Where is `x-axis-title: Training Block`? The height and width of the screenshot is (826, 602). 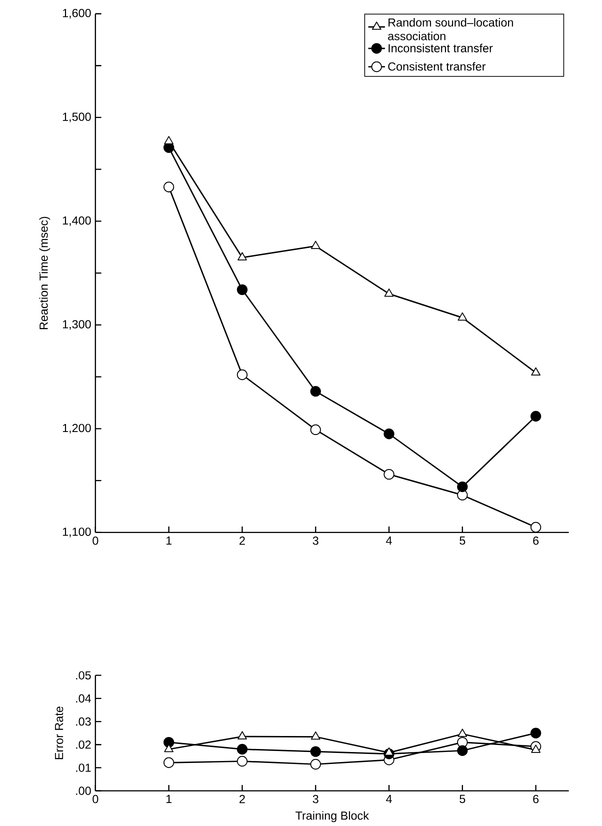 x-axis-title: Training Block is located at coordinates (333, 816).